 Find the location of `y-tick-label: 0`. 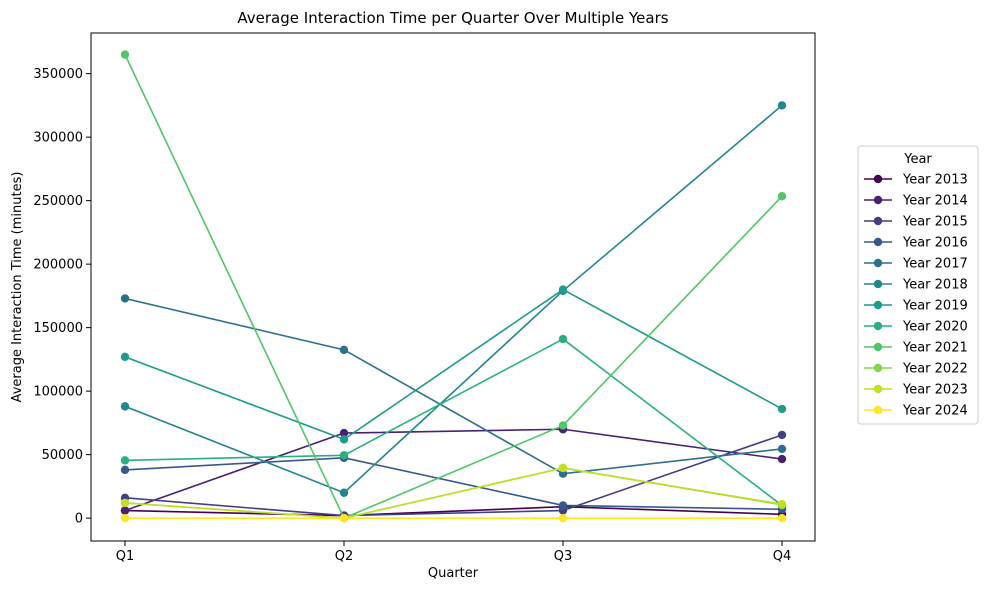

y-tick-label: 0 is located at coordinates (79, 519).